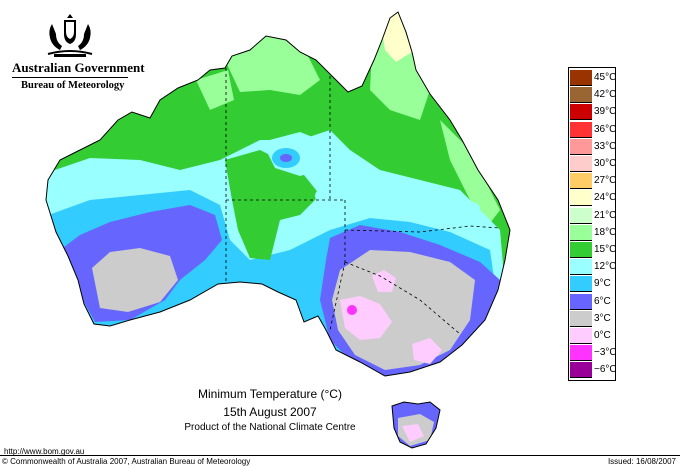  I want to click on footer-divider, so click(340, 455).